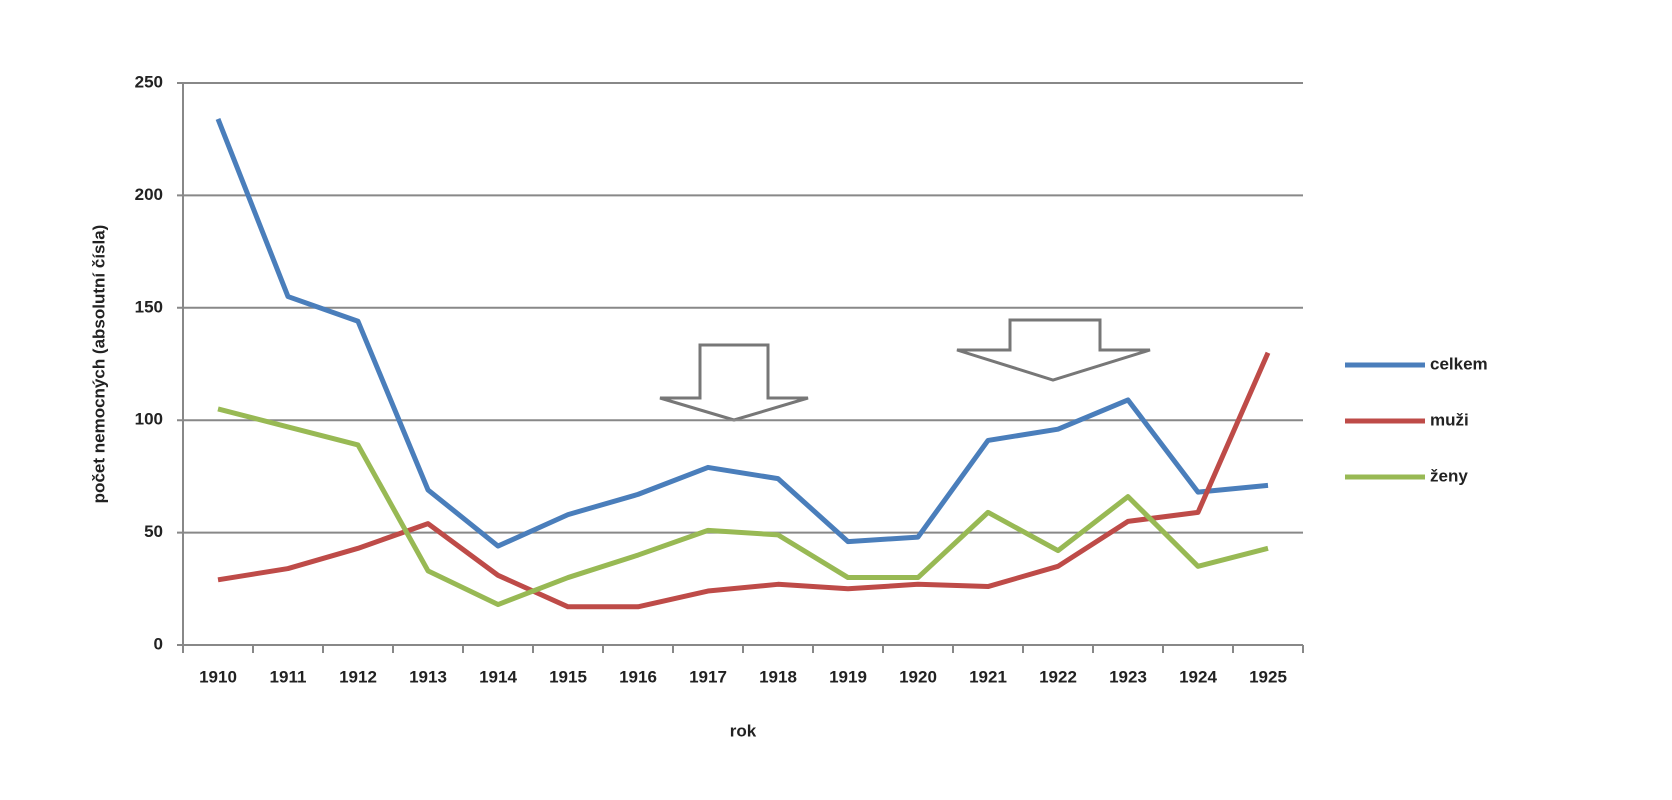 The height and width of the screenshot is (800, 1672). Describe the element at coordinates (1198, 676) in the screenshot. I see `x-tick-label: 1924` at that location.